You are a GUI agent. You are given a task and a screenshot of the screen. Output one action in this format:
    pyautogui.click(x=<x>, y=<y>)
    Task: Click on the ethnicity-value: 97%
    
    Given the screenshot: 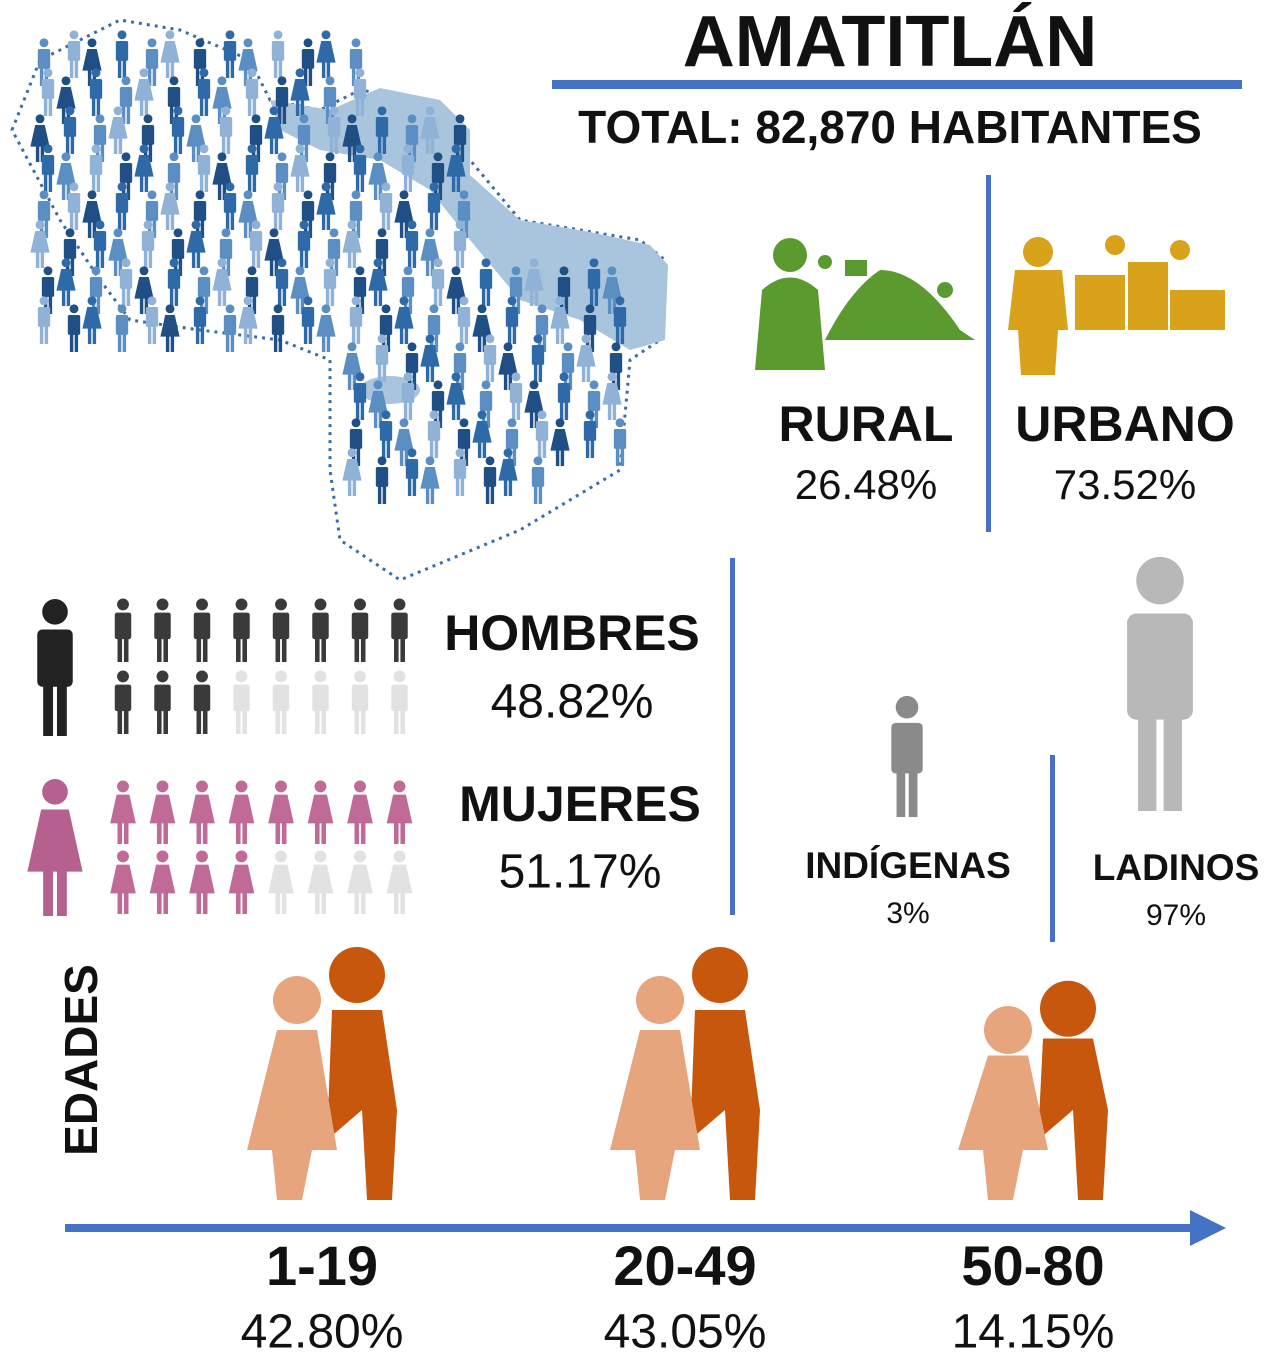 What is the action you would take?
    pyautogui.click(x=1176, y=915)
    